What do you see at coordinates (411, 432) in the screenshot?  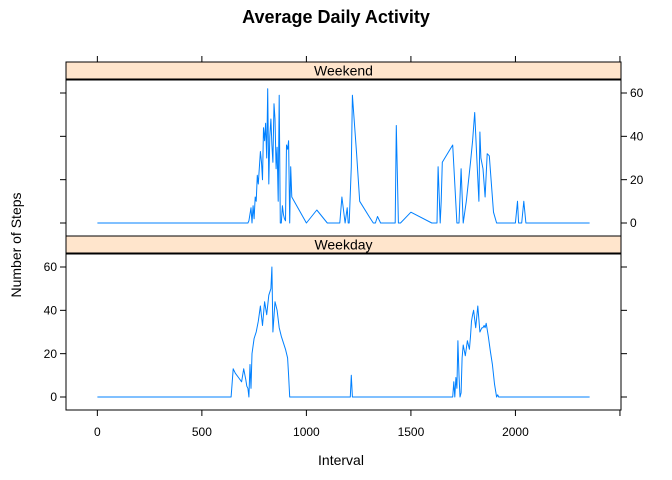 I see `x-tick-label: 1500` at bounding box center [411, 432].